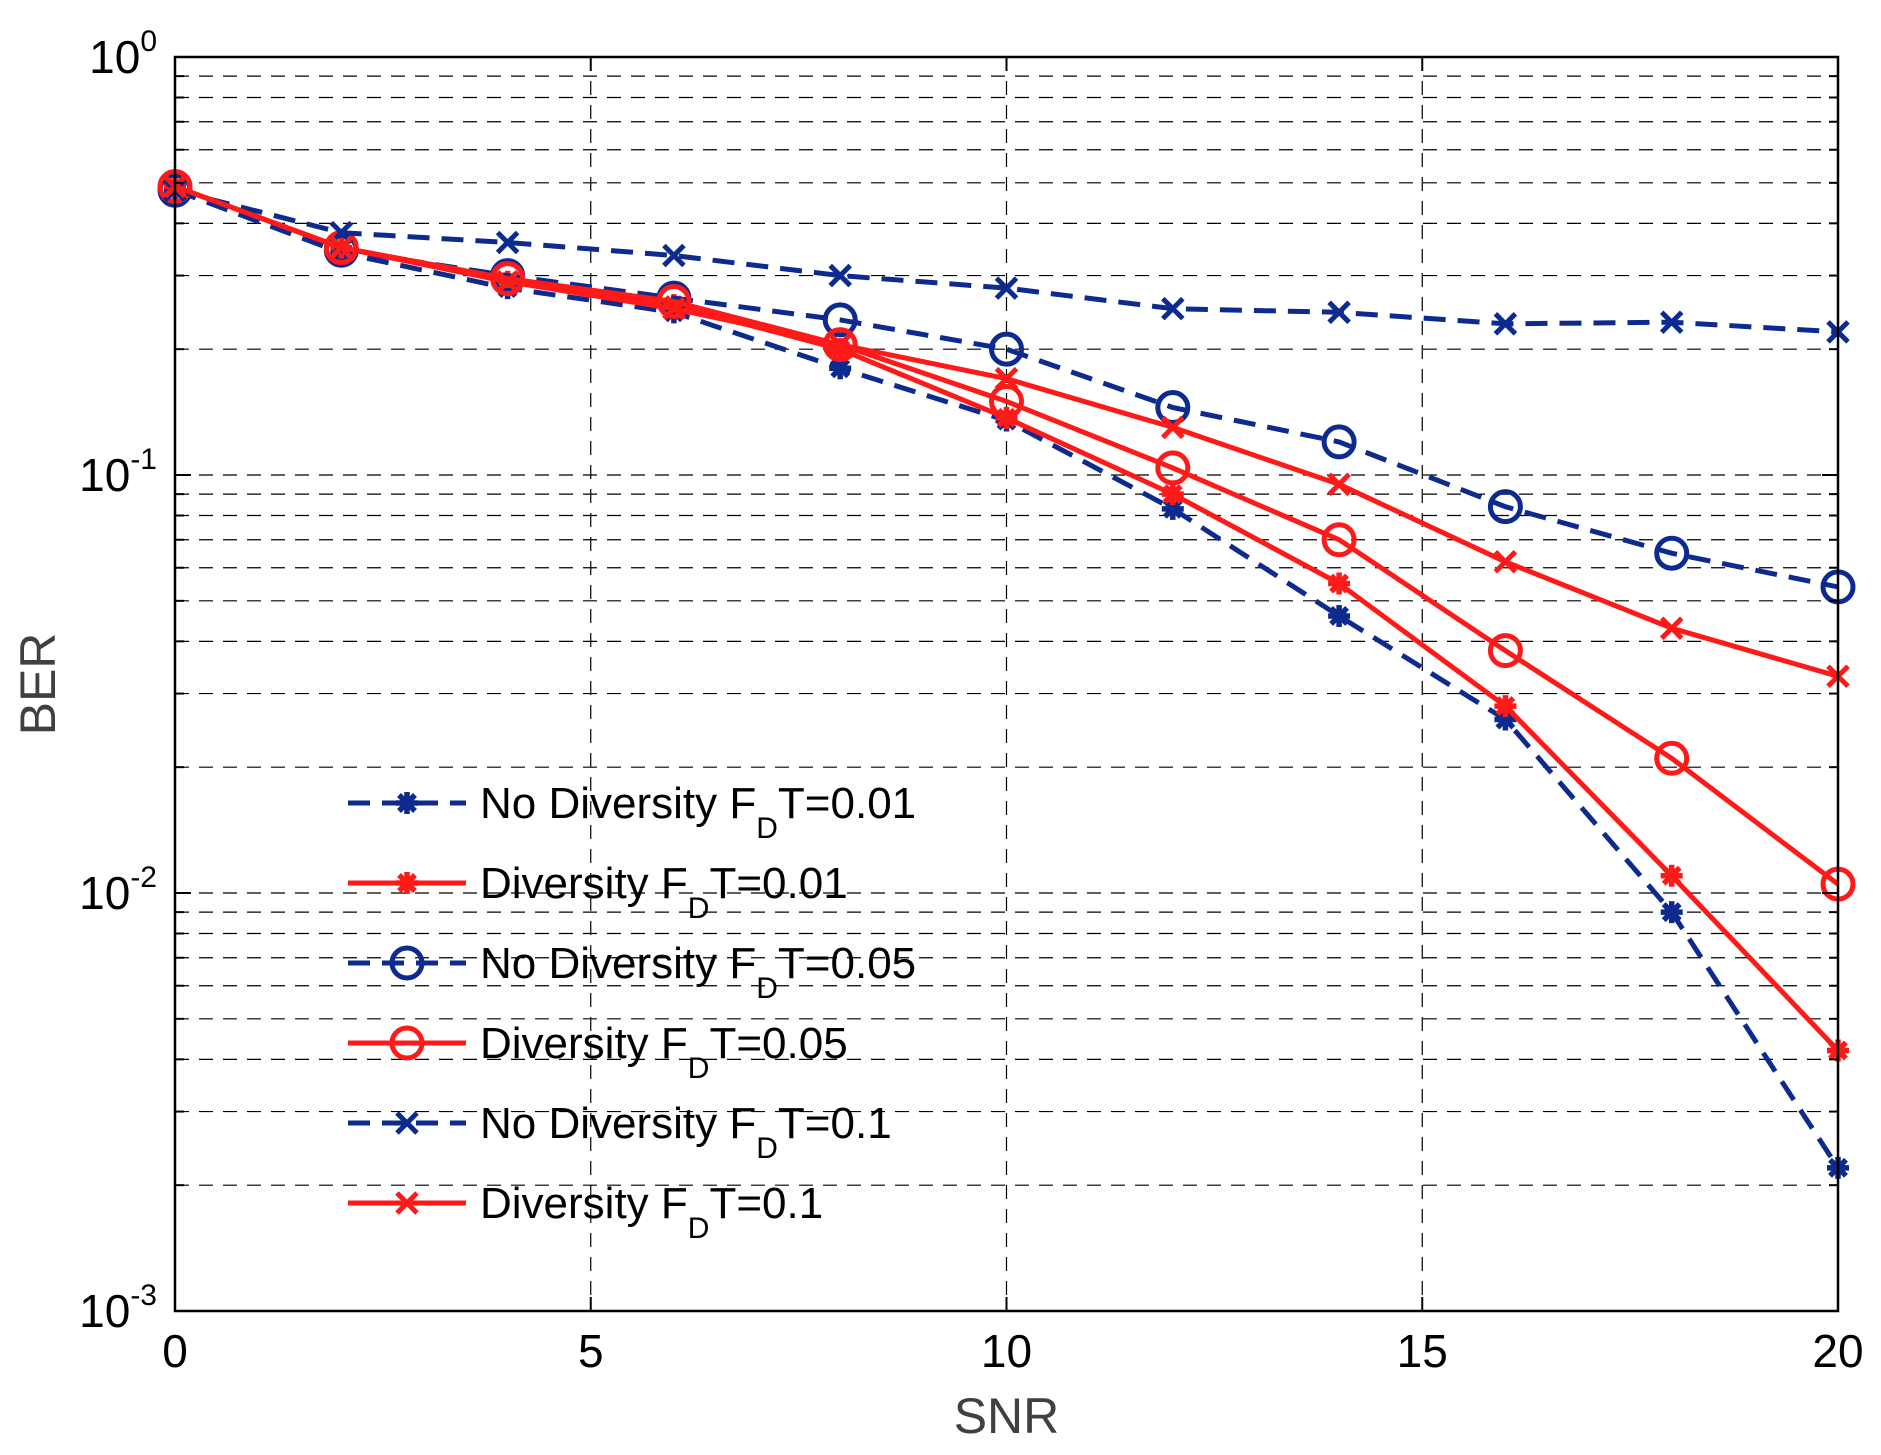 The image size is (1881, 1455). I want to click on y-tick-exponent: -3, so click(143, 1295).